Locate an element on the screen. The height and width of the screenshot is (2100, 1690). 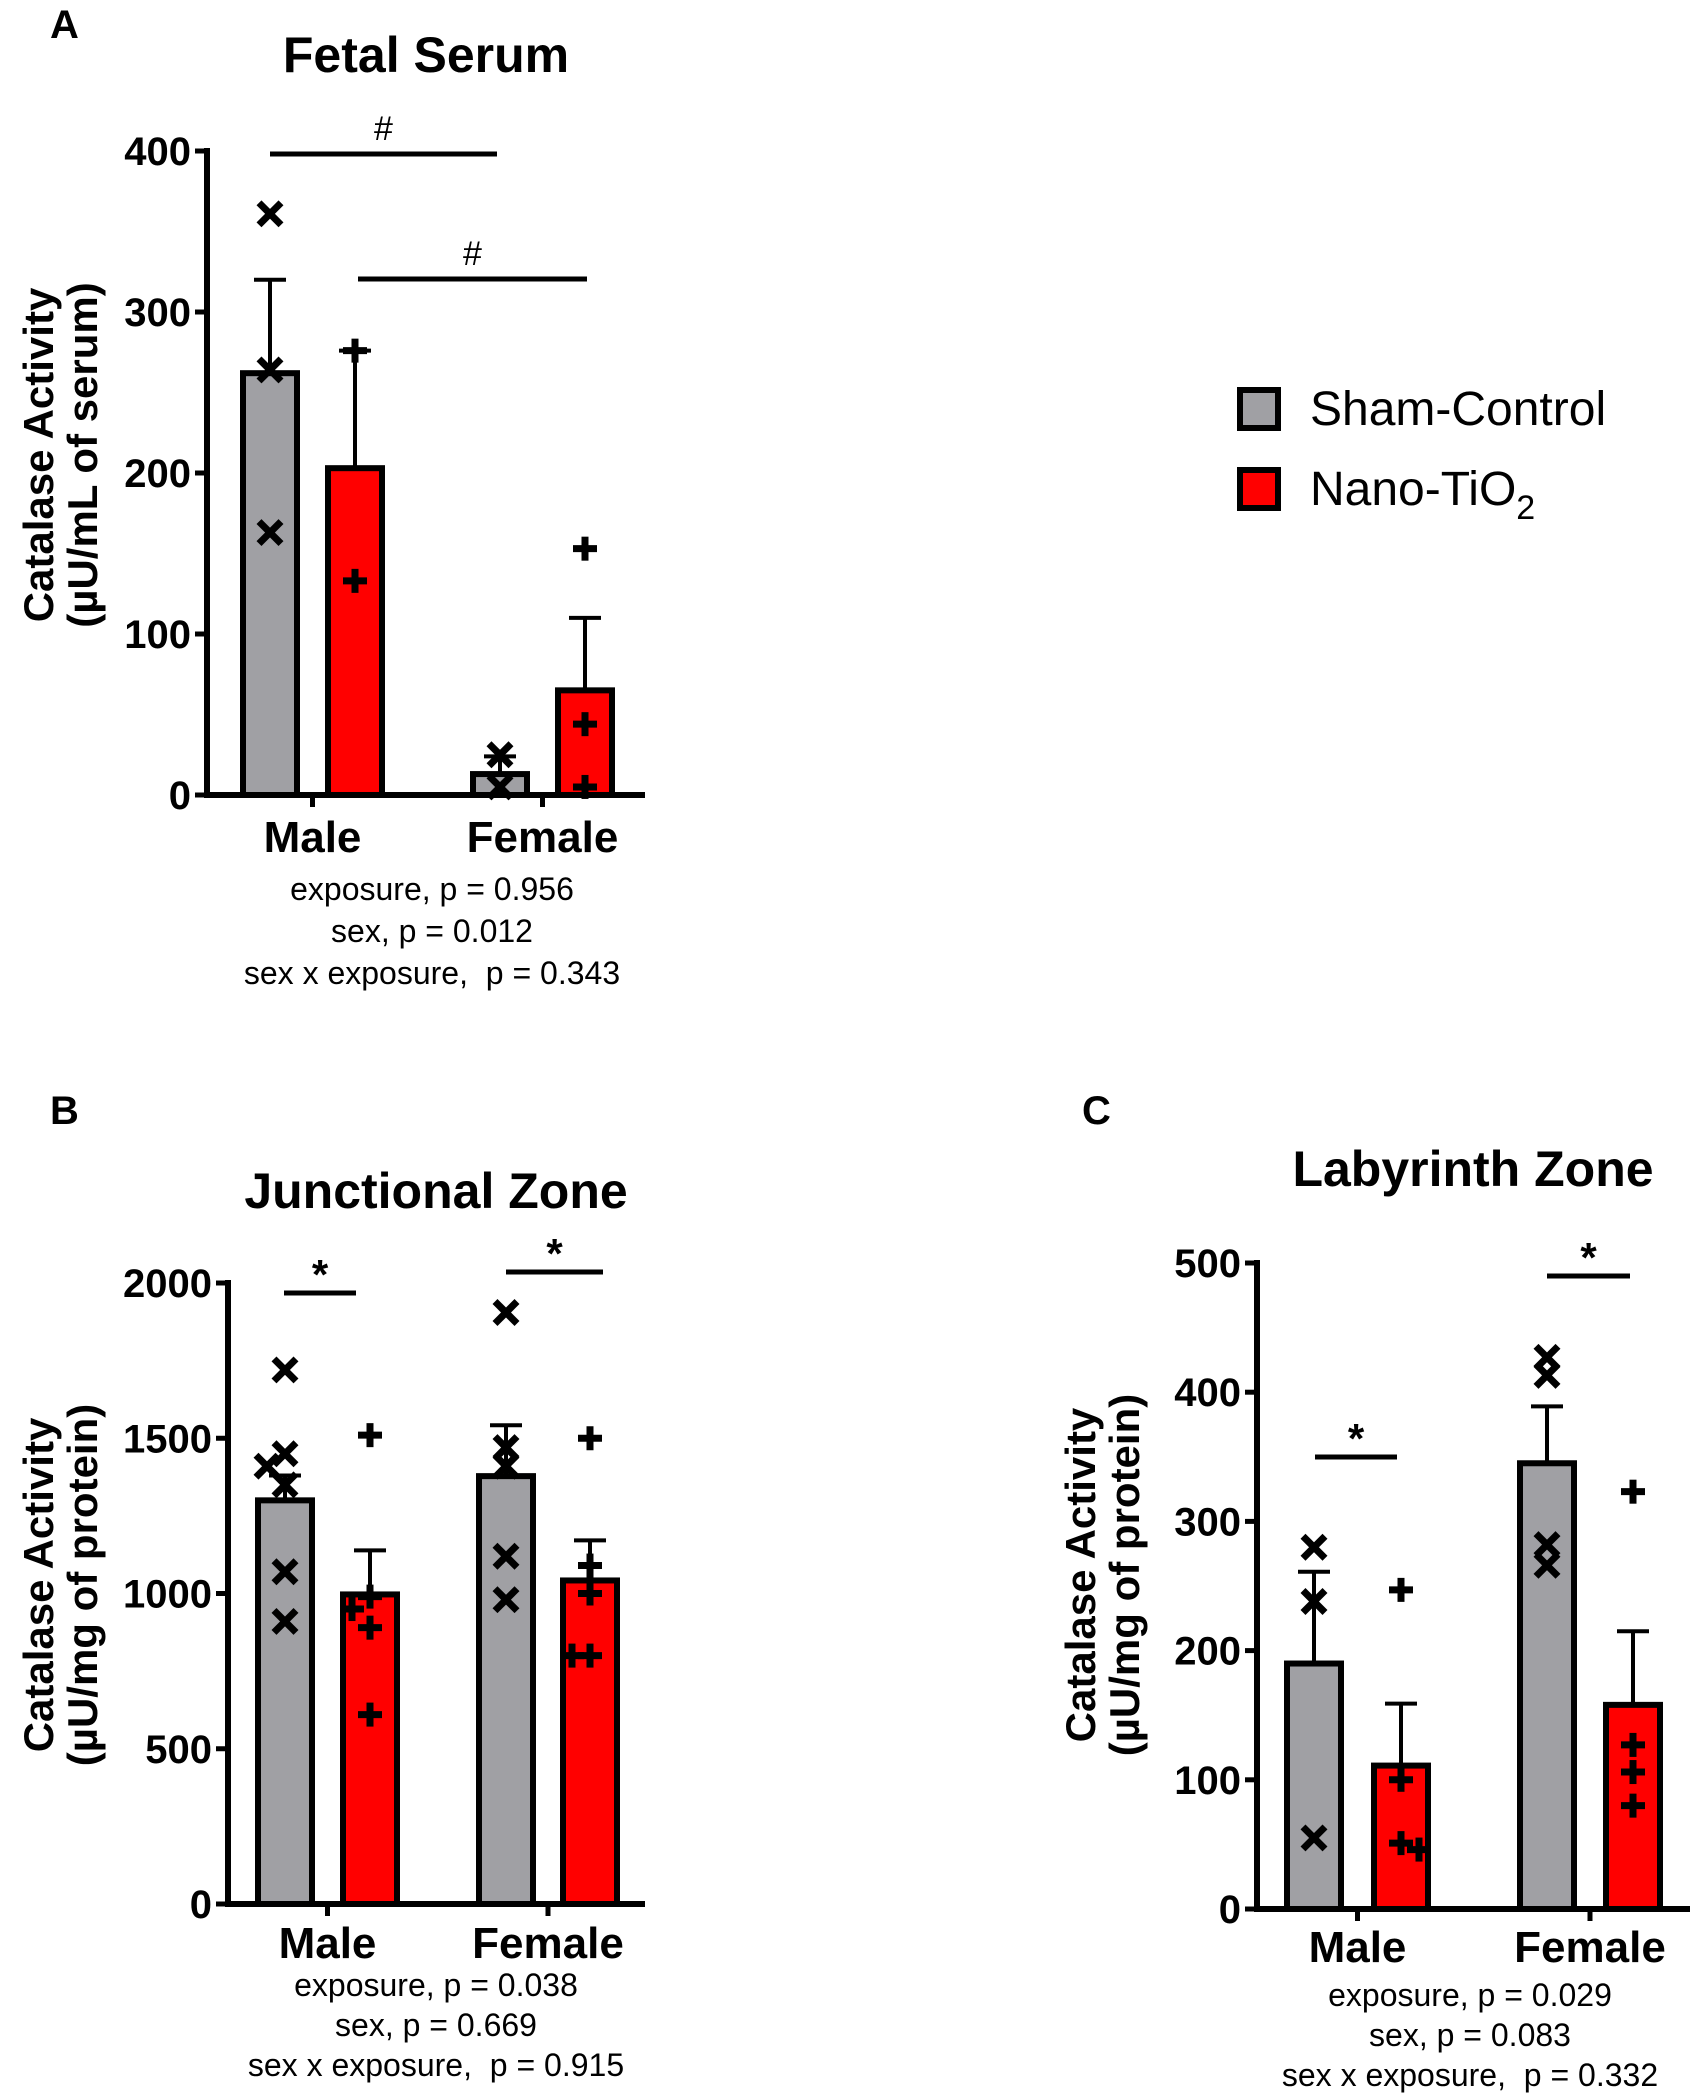
chart-title: Junctional Zone is located at coordinates (435, 1191).